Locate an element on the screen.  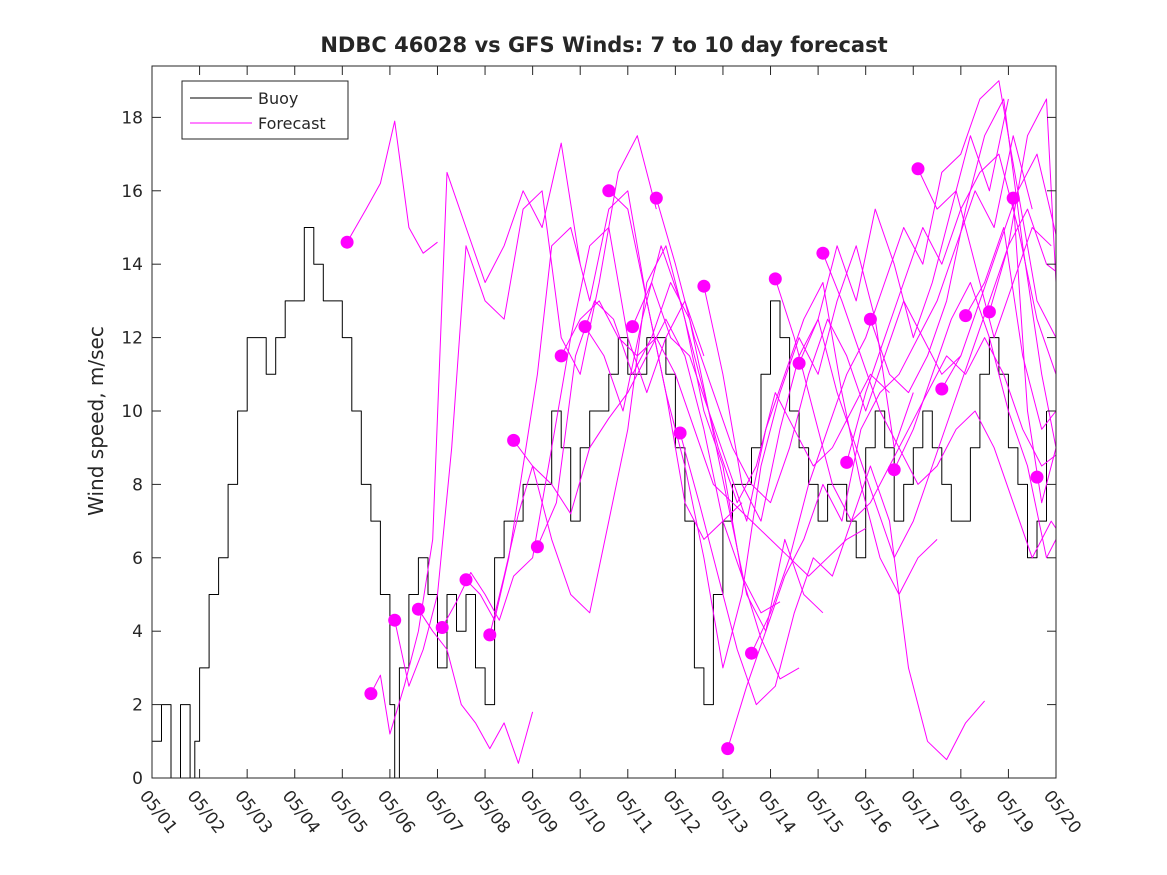
legend-box is located at coordinates (265, 110).